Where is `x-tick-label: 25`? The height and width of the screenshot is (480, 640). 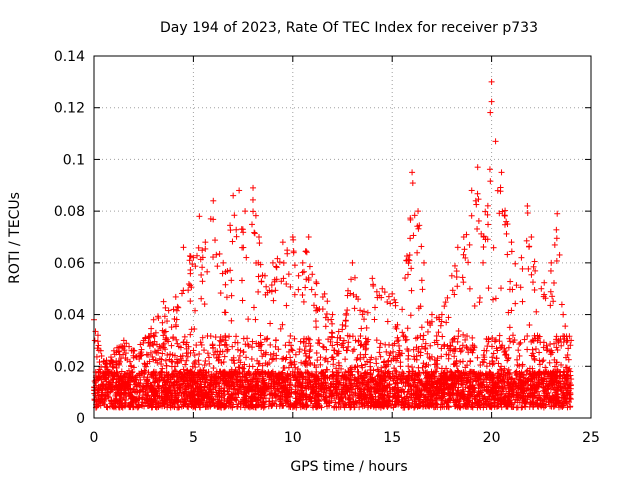 x-tick-label: 25 is located at coordinates (591, 438).